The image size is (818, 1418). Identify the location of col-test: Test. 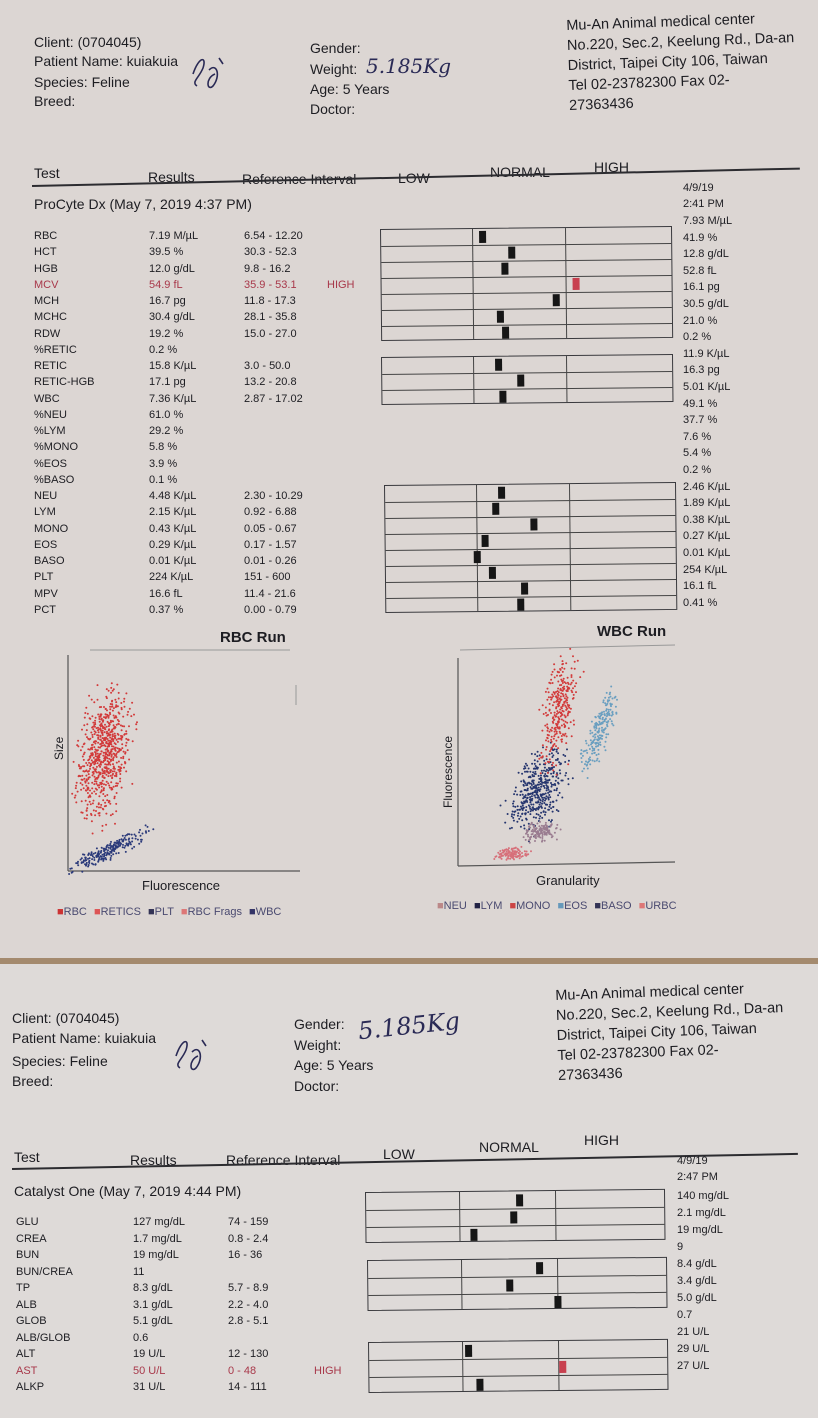
(27, 1157).